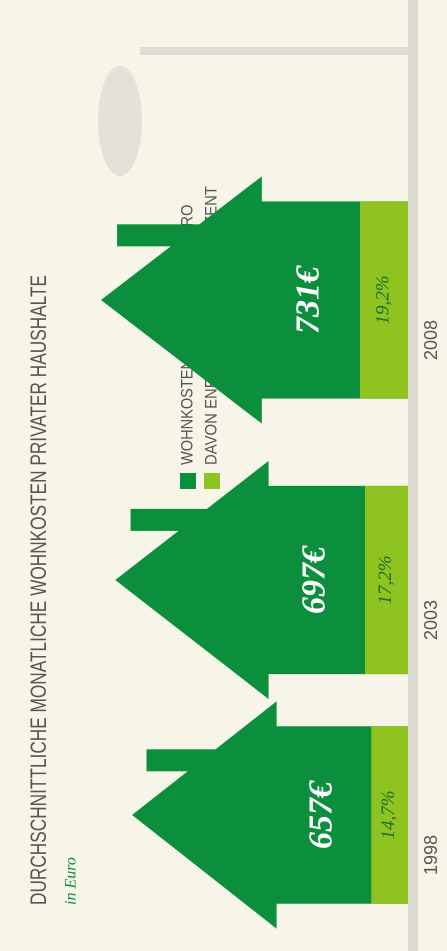 Image resolution: width=447 pixels, height=951 pixels. Describe the element at coordinates (413, 475) in the screenshot. I see `ground` at that location.